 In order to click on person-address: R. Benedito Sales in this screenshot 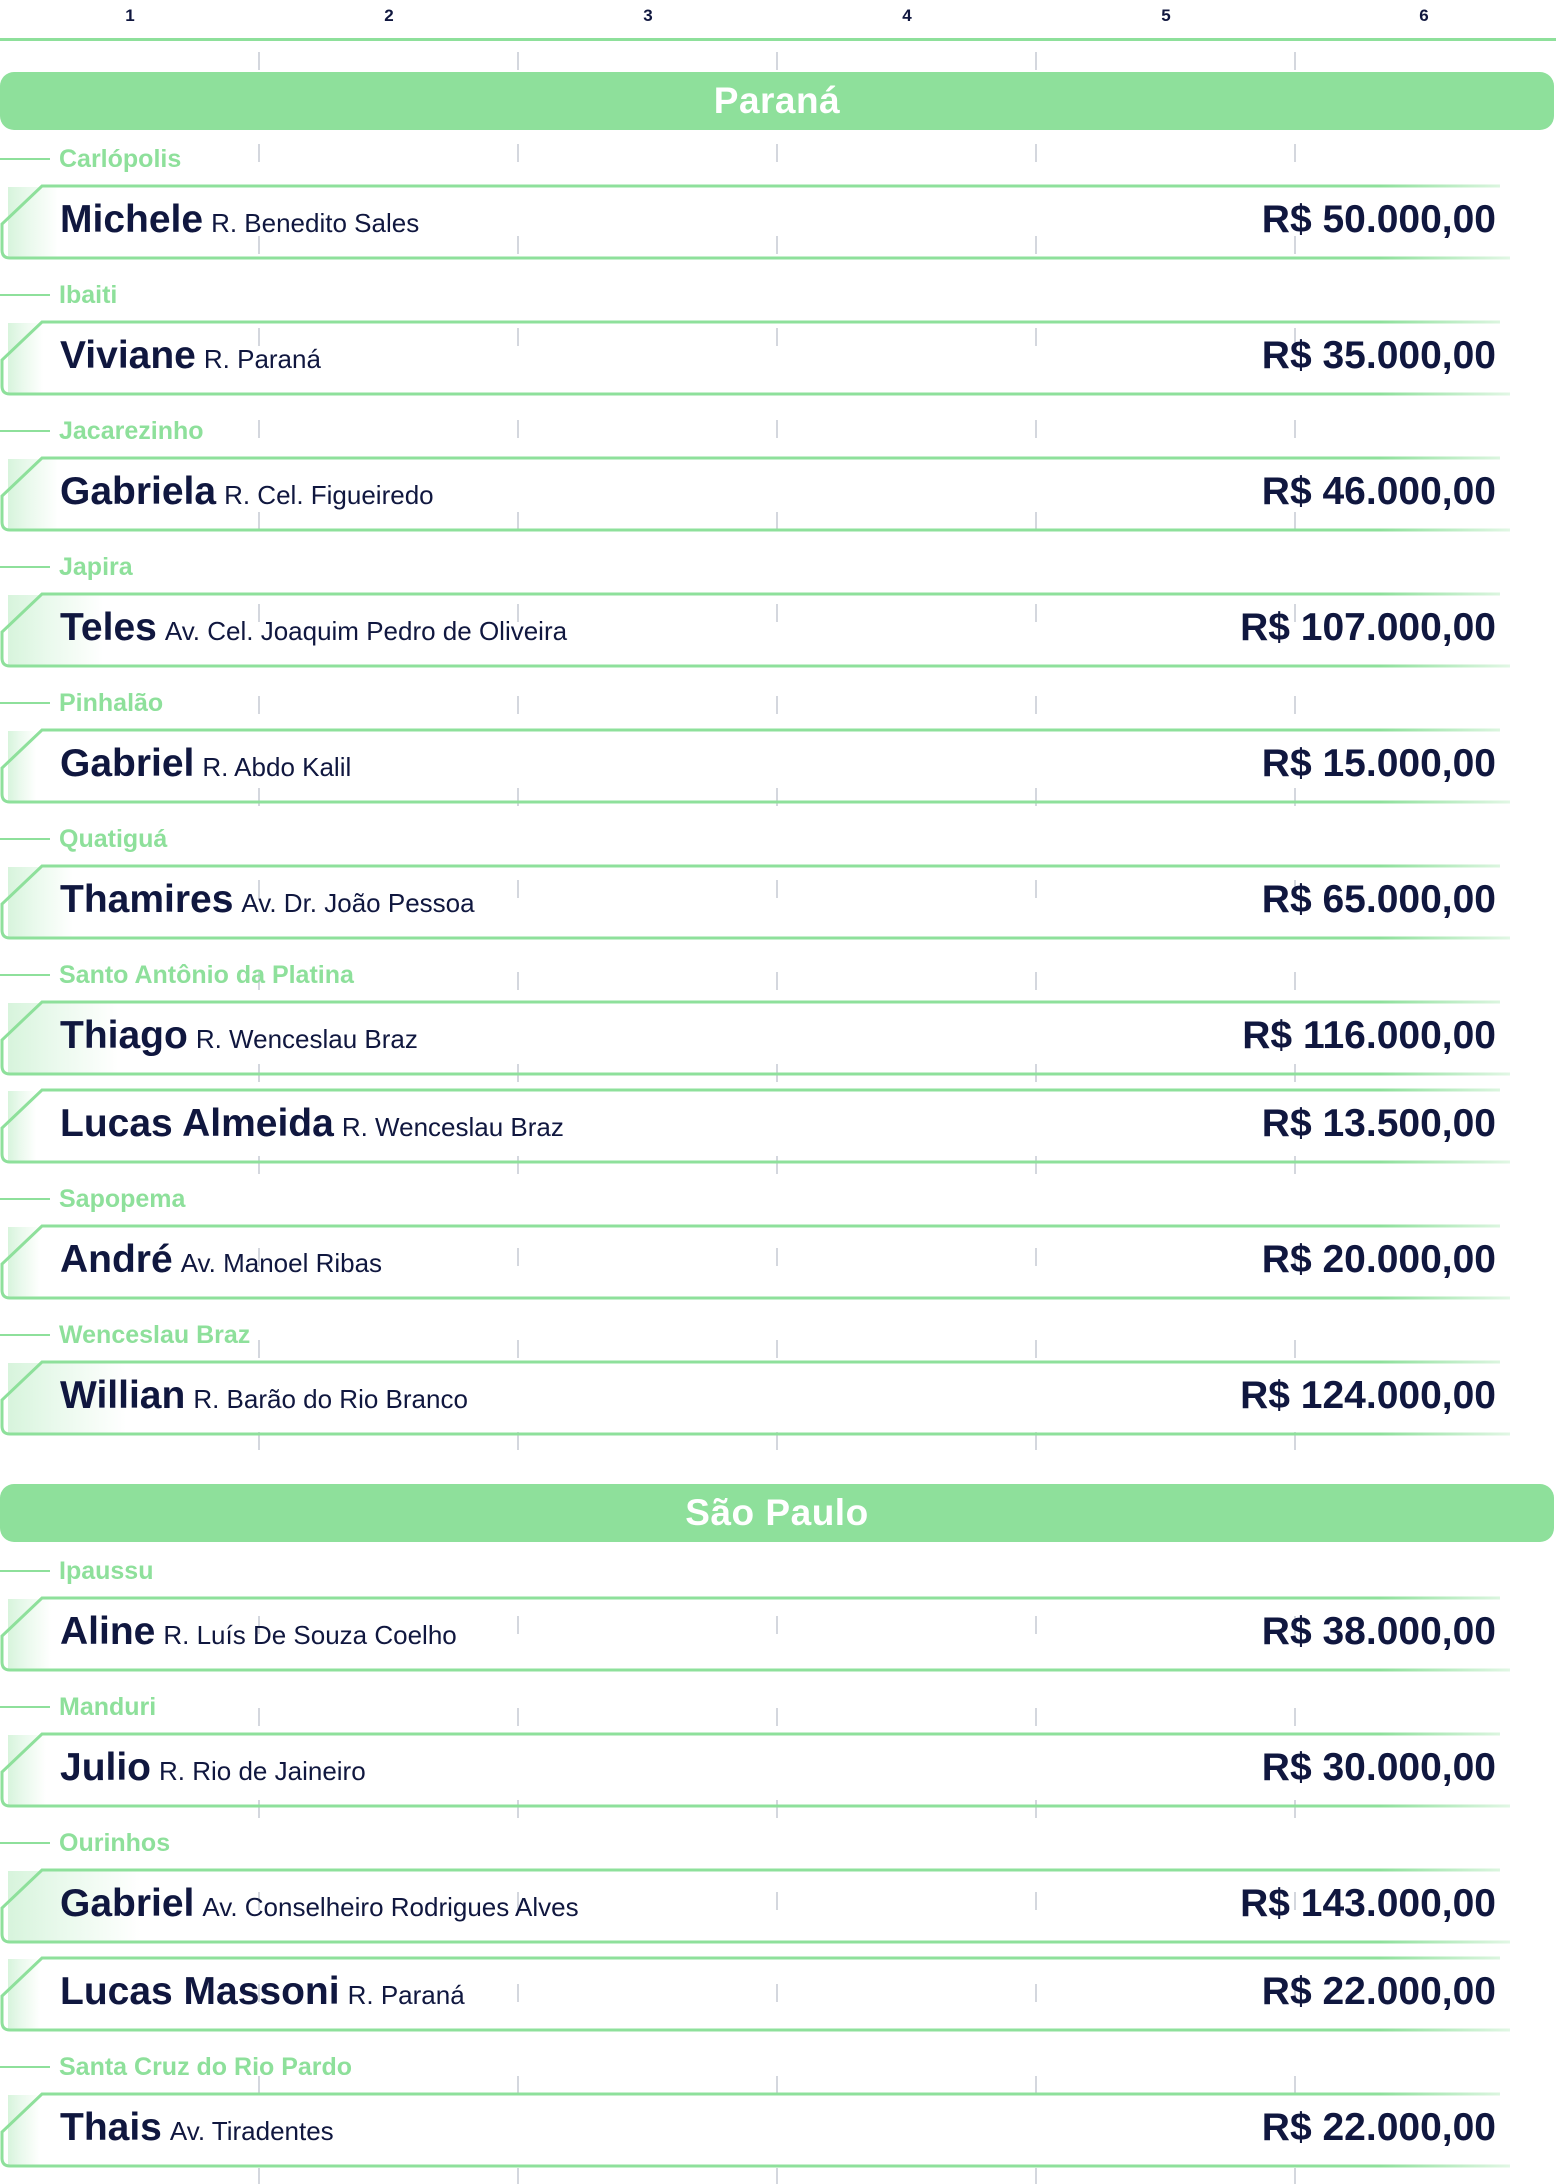, I will do `click(315, 223)`.